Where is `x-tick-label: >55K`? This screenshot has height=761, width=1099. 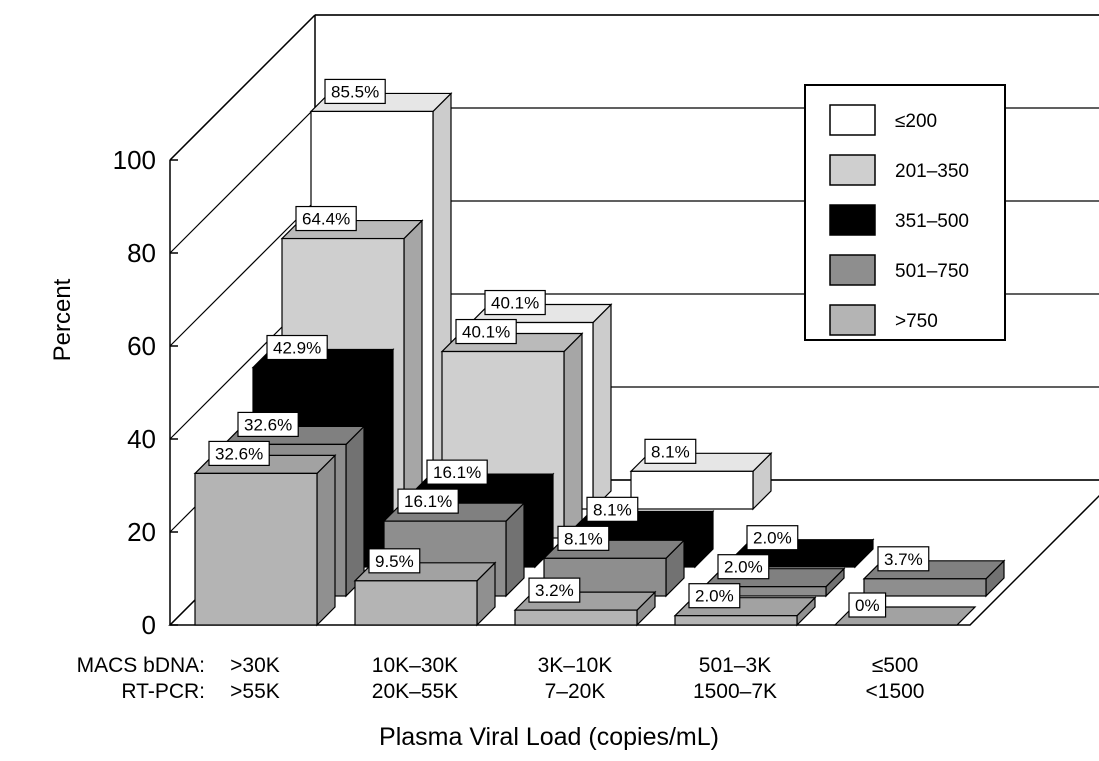 x-tick-label: >55K is located at coordinates (255, 691).